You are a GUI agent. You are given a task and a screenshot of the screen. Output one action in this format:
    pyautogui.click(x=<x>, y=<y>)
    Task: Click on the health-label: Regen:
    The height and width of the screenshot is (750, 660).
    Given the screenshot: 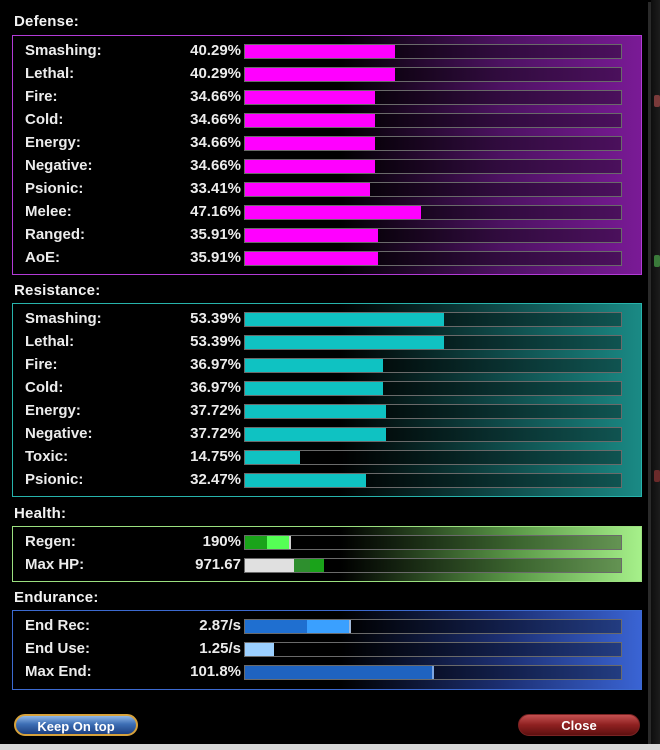 What is the action you would take?
    pyautogui.click(x=50, y=541)
    